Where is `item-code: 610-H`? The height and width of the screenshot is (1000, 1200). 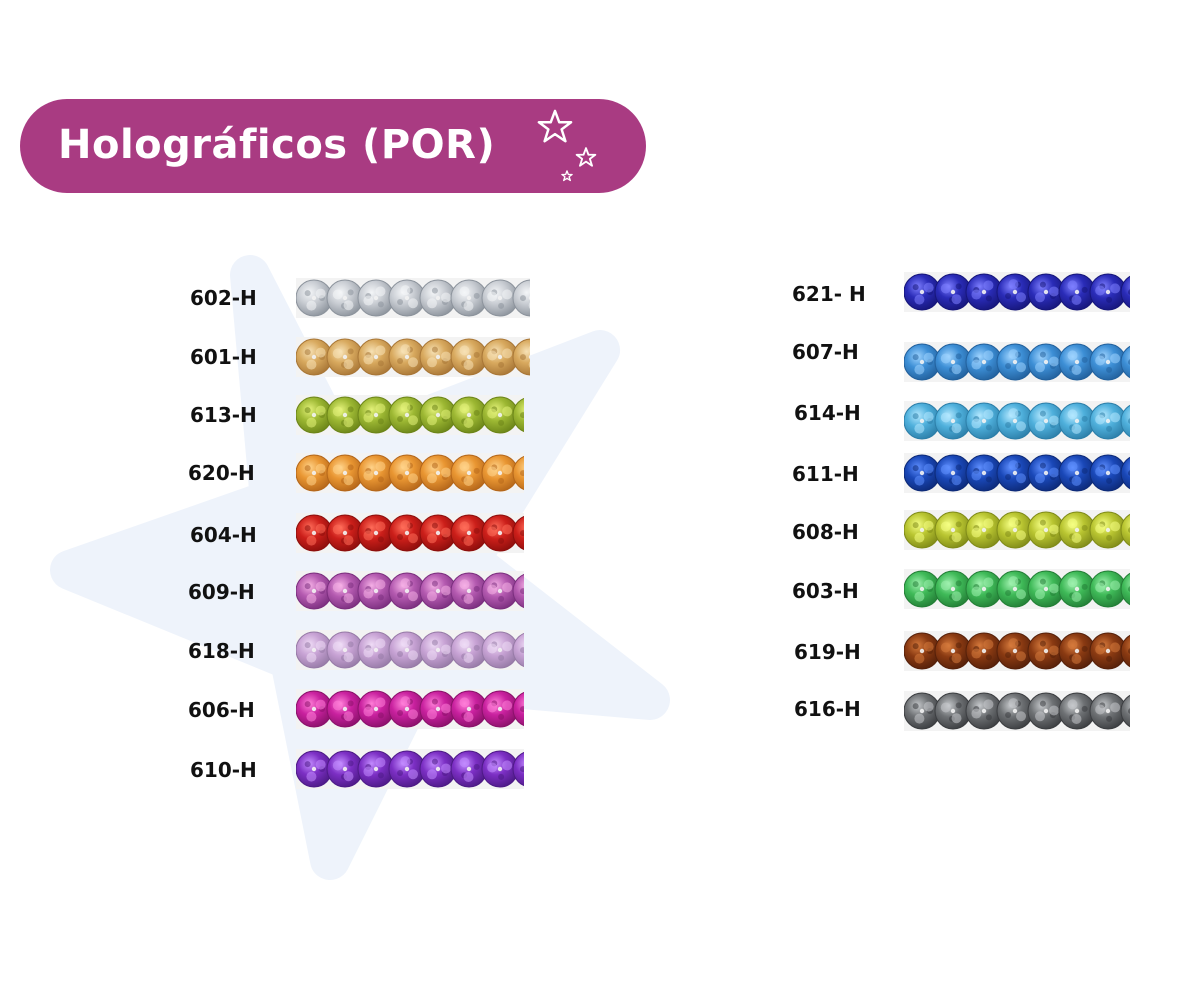
item-code: 610-H is located at coordinates (223, 770).